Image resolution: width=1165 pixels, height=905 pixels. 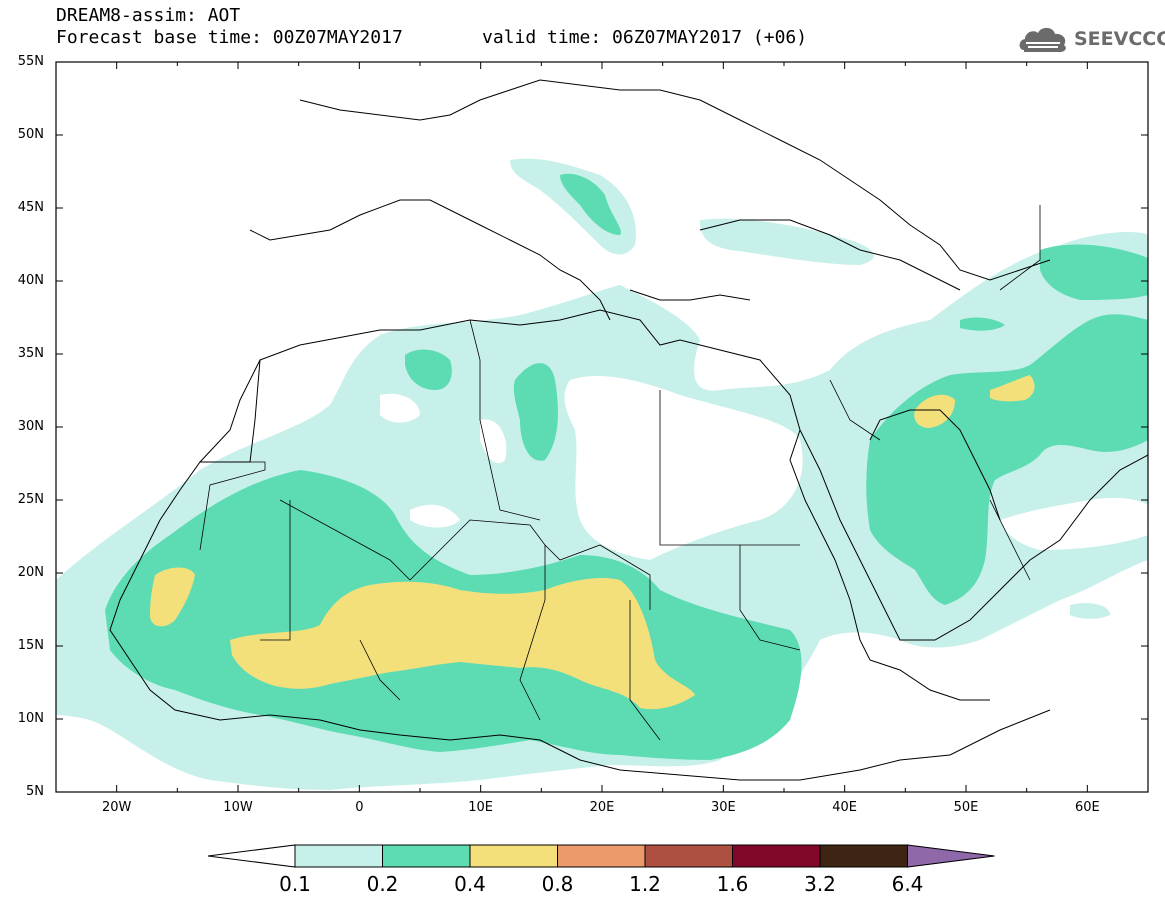 I want to click on lon-label: 10E, so click(x=481, y=807).